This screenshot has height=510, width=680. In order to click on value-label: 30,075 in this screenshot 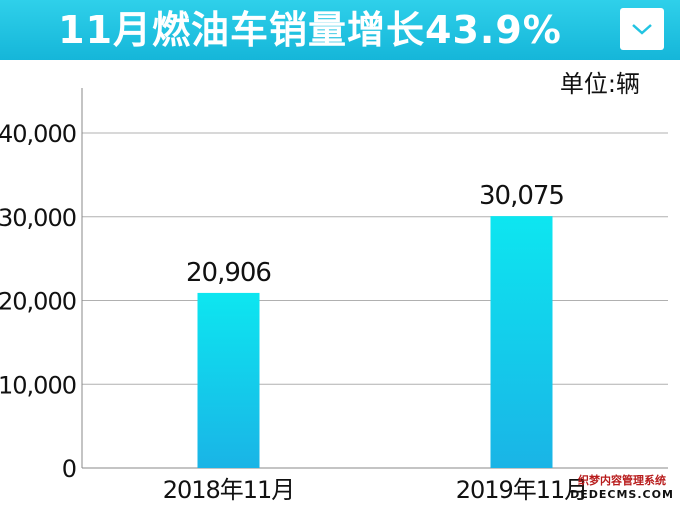, I will do `click(521, 196)`.